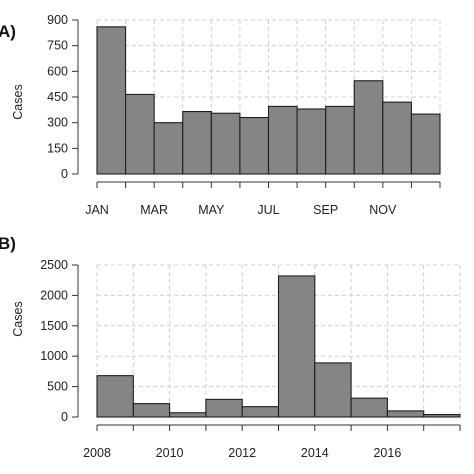 The height and width of the screenshot is (474, 474). I want to click on x-tick-label: 2010, so click(170, 453).